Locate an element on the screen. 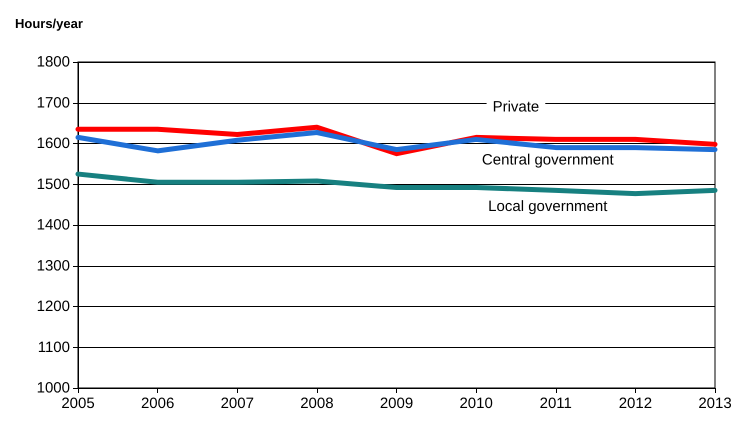 This screenshot has width=742, height=423. x-tick-label: 2006 is located at coordinates (157, 403).